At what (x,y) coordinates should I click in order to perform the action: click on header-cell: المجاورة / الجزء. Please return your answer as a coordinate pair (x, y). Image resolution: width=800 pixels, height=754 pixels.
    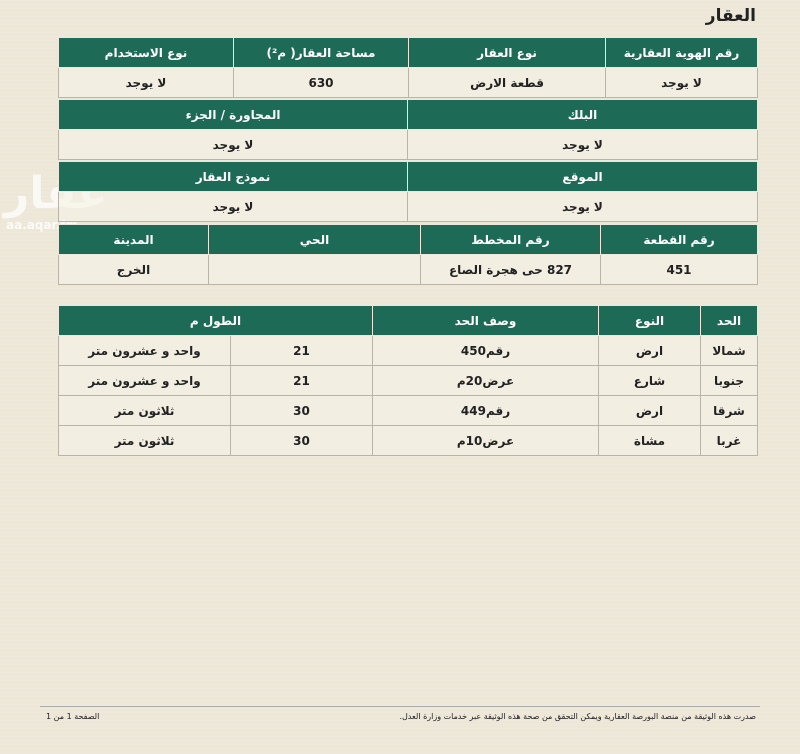
    Looking at the image, I should click on (233, 114).